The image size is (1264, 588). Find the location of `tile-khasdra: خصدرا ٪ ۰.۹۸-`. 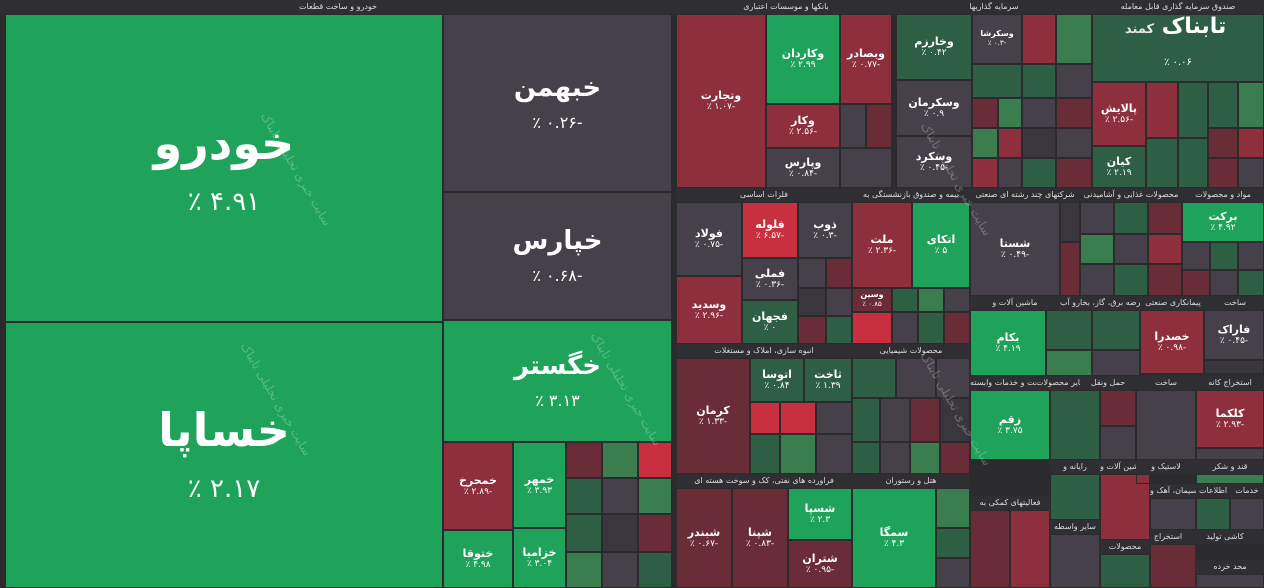

tile-khasdra: خصدرا ٪ ۰.۹۸- is located at coordinates (1172, 342).